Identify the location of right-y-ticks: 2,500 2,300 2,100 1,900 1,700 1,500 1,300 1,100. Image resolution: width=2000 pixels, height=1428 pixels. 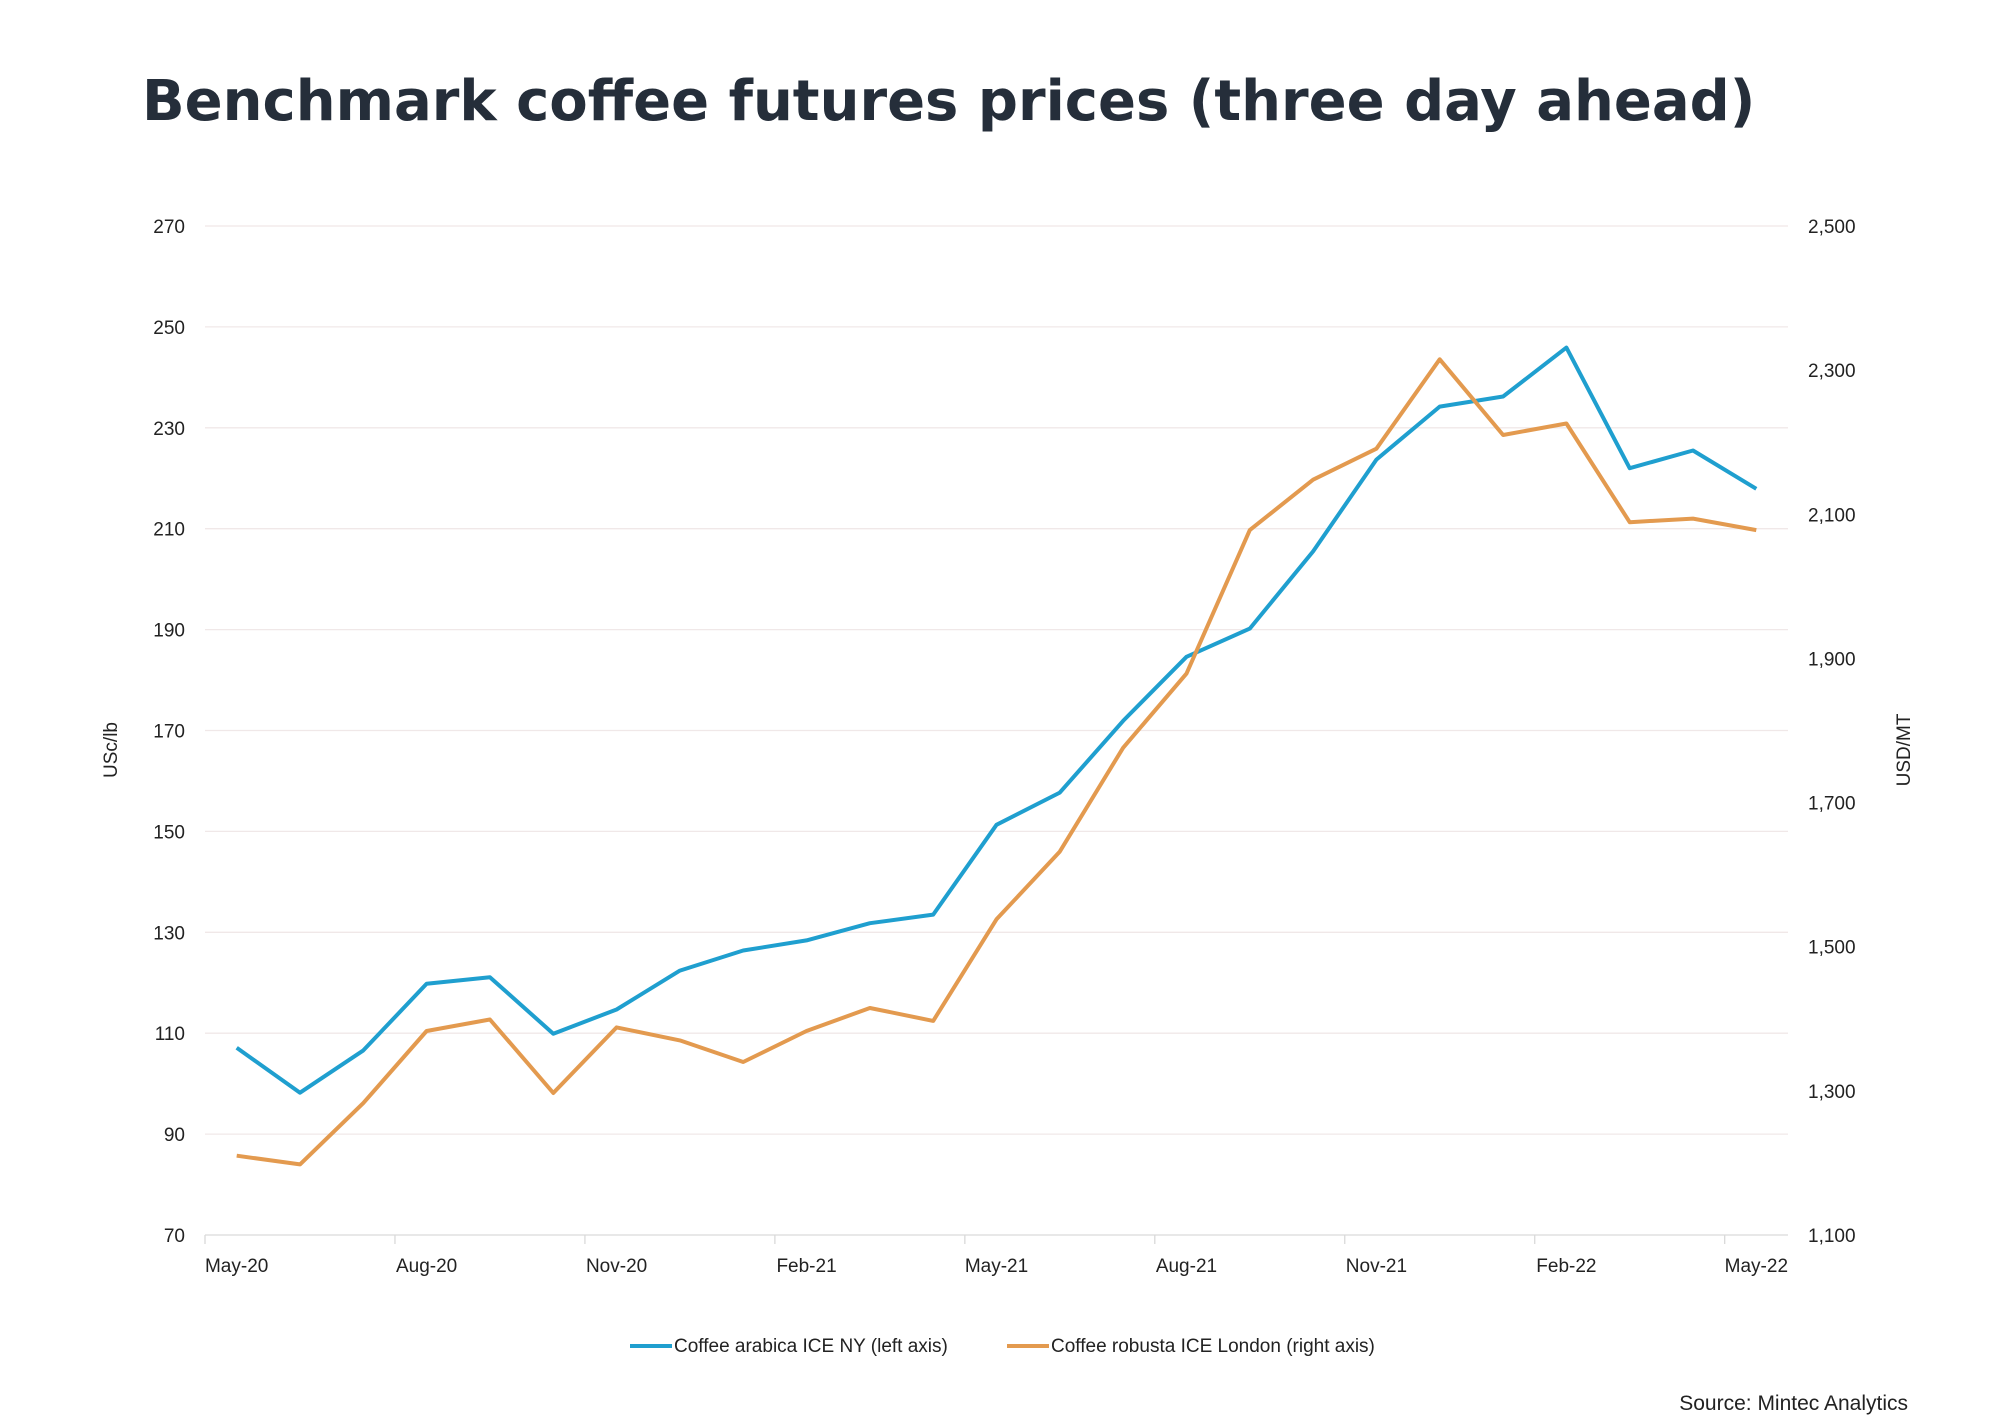
(1832, 732).